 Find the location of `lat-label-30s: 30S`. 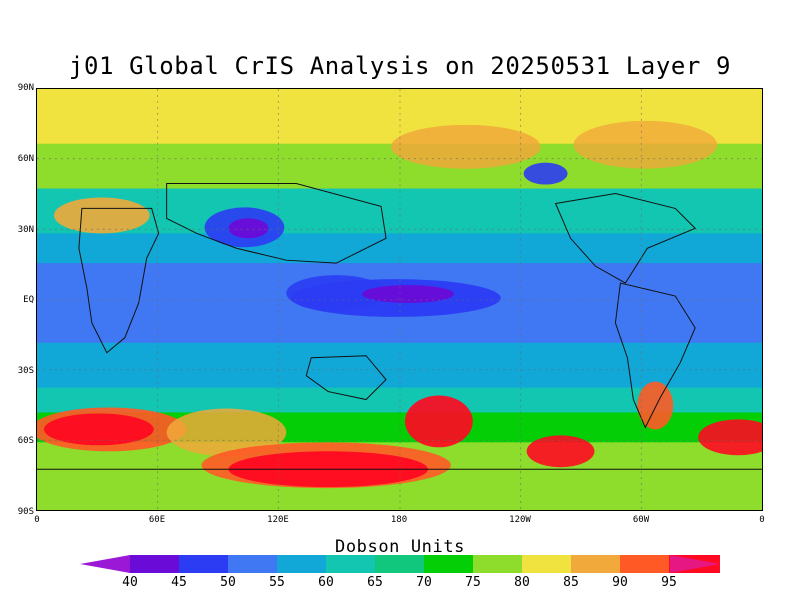

lat-label-30s: 30S is located at coordinates (25, 371).